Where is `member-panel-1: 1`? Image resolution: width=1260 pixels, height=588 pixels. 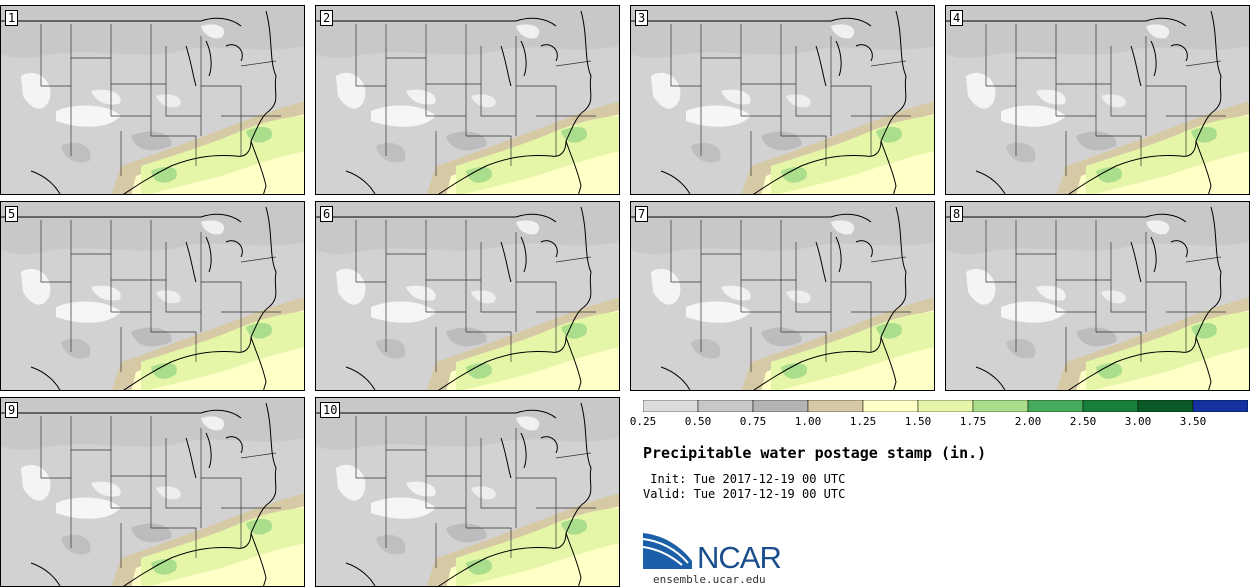 member-panel-1: 1 is located at coordinates (152, 100).